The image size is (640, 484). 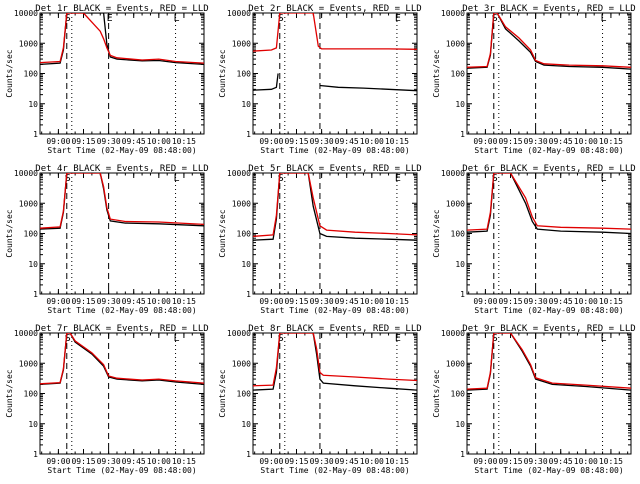 What do you see at coordinates (548, 169) in the screenshot?
I see `panel-title: Det 6r BLACK = Events, RED = LLD` at bounding box center [548, 169].